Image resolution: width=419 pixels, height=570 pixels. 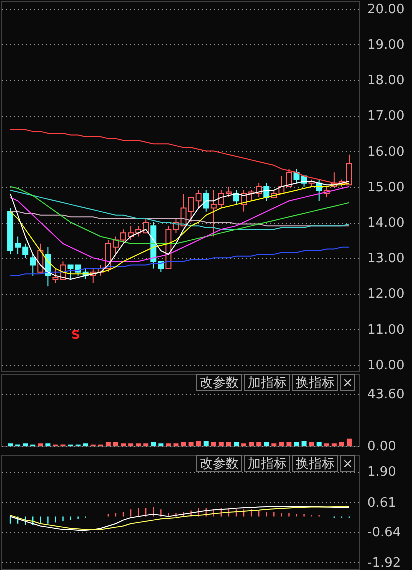 I want to click on y-tick-label: 15.00, so click(x=386, y=188).